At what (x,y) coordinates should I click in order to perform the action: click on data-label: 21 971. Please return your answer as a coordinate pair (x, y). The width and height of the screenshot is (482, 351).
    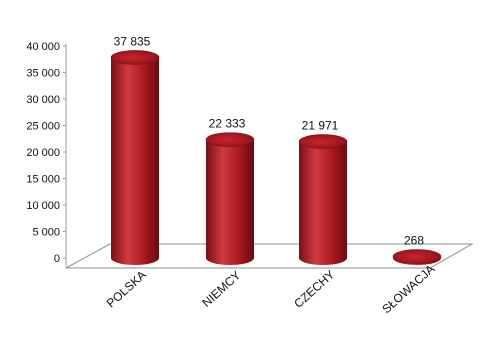
    Looking at the image, I should click on (320, 126).